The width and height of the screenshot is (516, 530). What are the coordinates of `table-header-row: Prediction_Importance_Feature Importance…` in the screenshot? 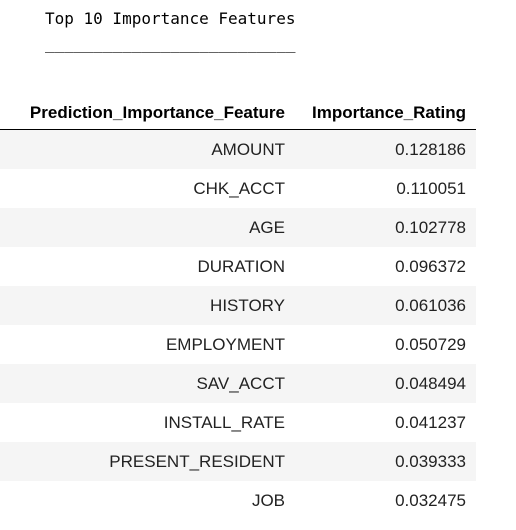 It's located at (238, 113).